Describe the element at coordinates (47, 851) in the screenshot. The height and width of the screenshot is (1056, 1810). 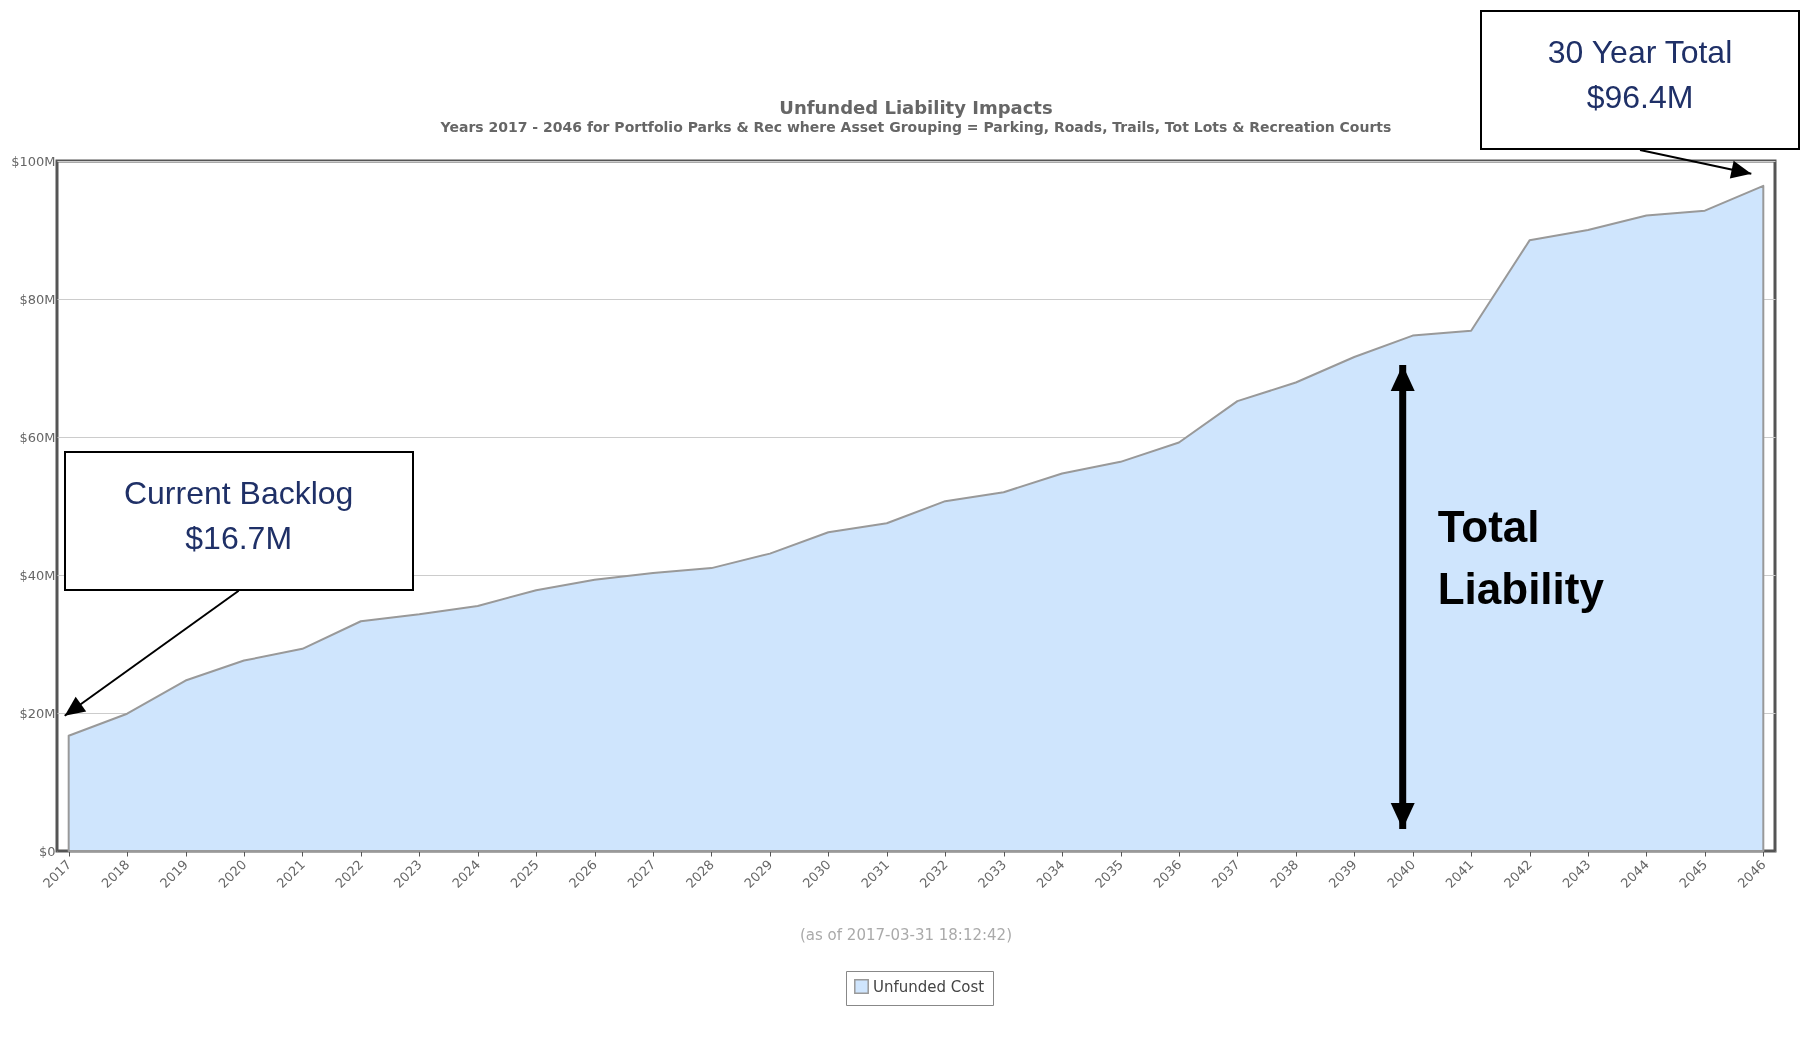
I see `y-tick-label: $0` at that location.